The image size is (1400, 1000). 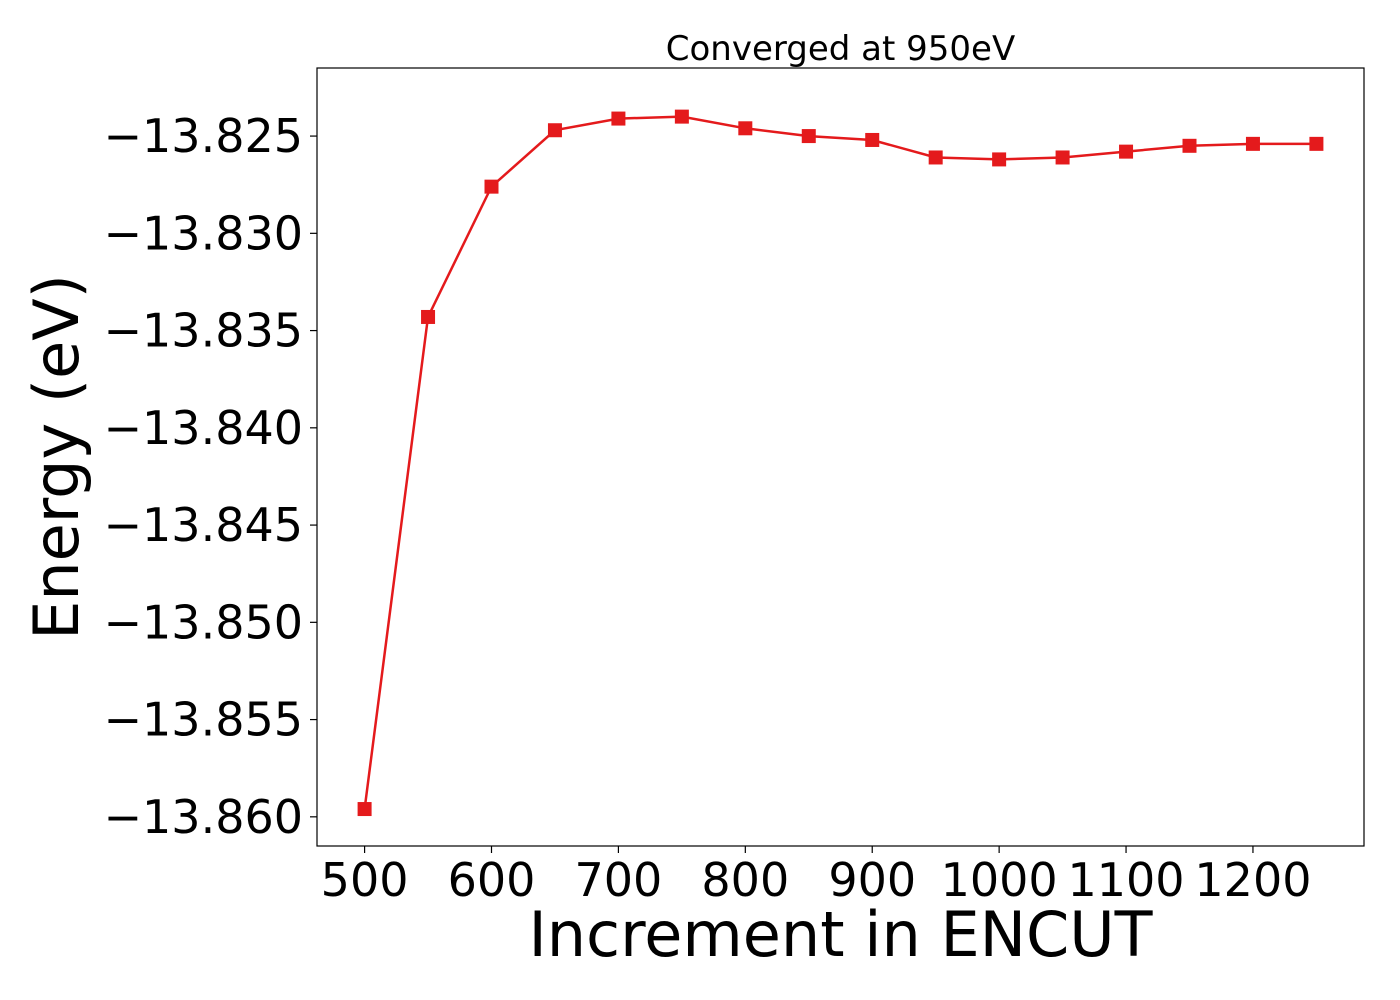 What do you see at coordinates (1252, 880) in the screenshot?
I see `x-tick-label: 1200` at bounding box center [1252, 880].